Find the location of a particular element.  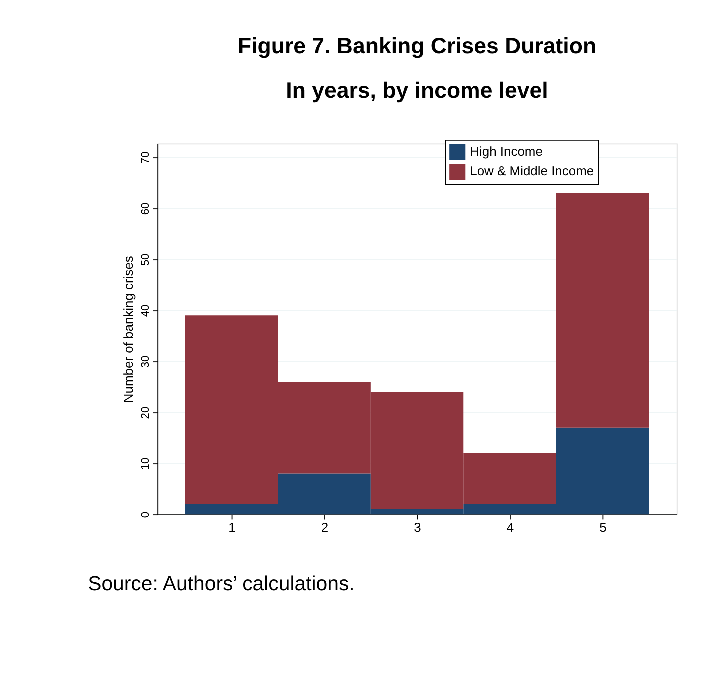

chart-title: Figure 7. Banking Crises Duration is located at coordinates (417, 45).